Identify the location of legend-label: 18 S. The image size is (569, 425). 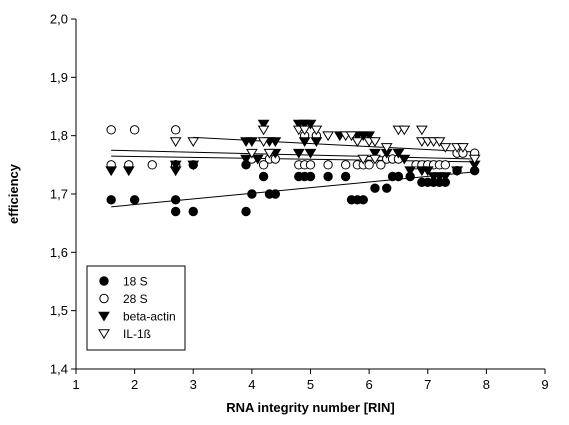
(135, 282).